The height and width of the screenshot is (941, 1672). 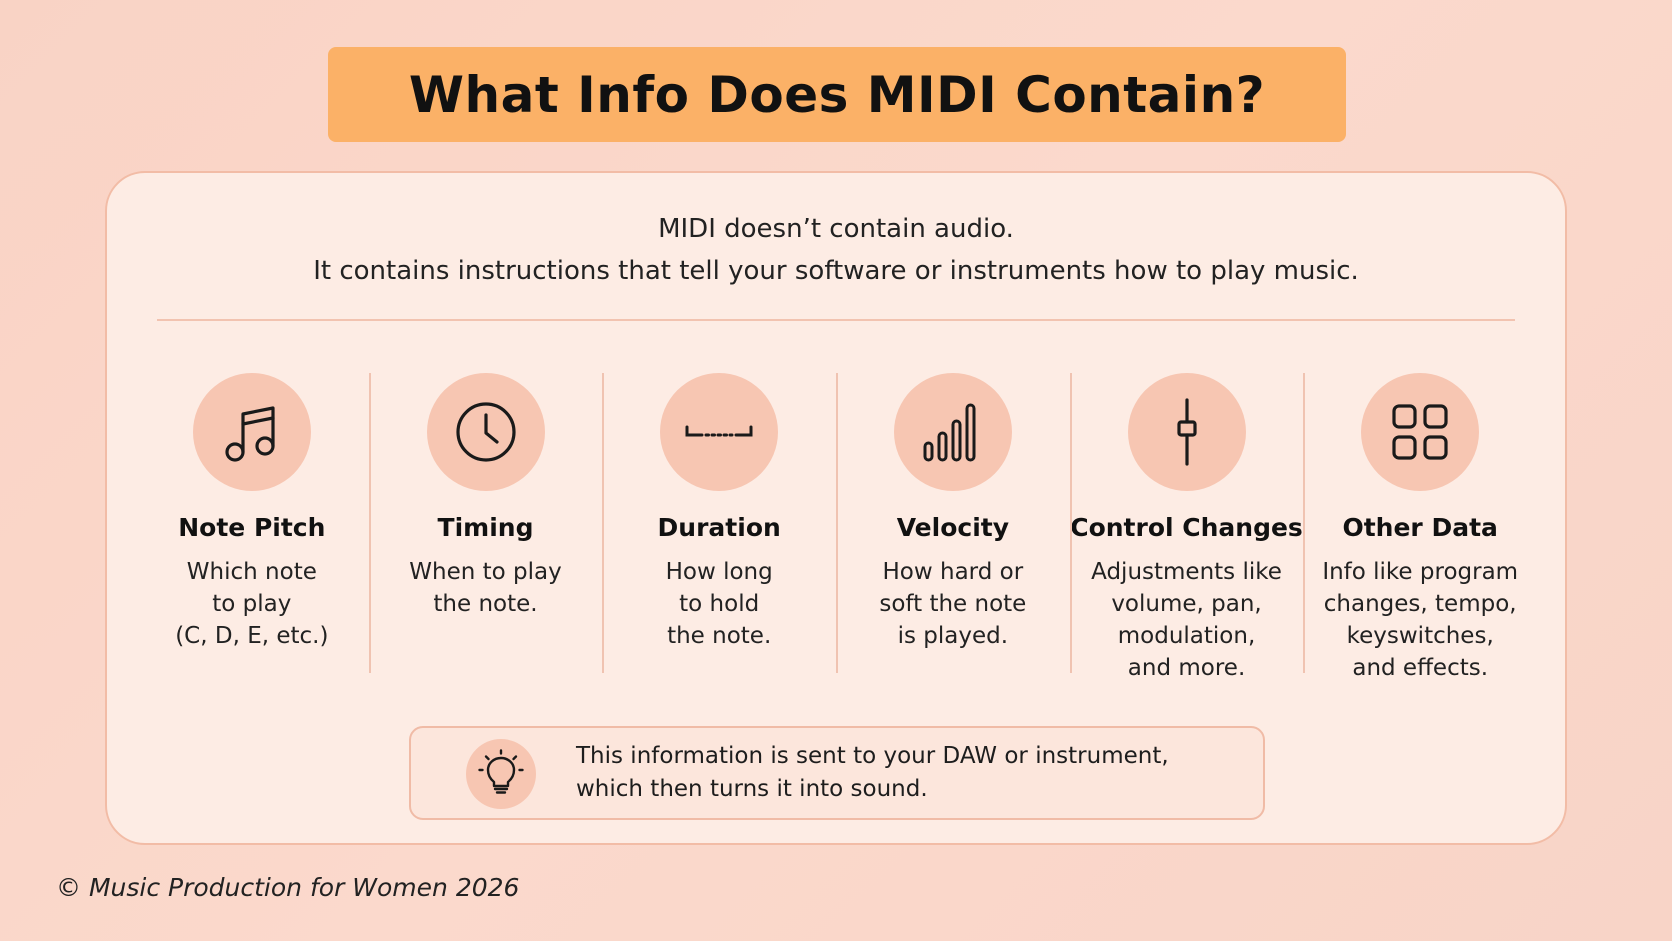 I want to click on item-title: Velocity, so click(x=953, y=527).